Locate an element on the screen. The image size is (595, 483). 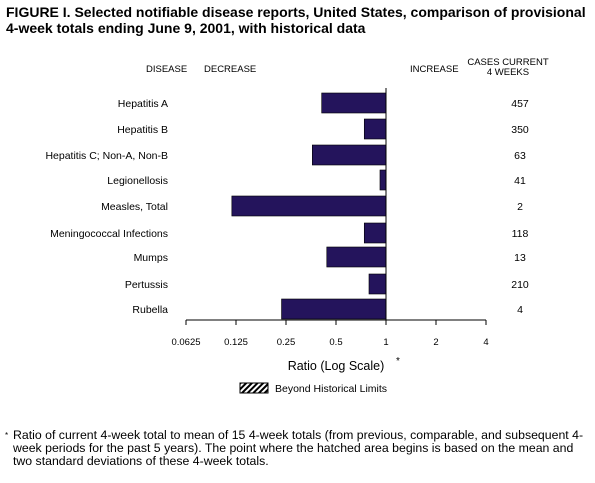
x-tick-label: 0.5 is located at coordinates (335, 342).